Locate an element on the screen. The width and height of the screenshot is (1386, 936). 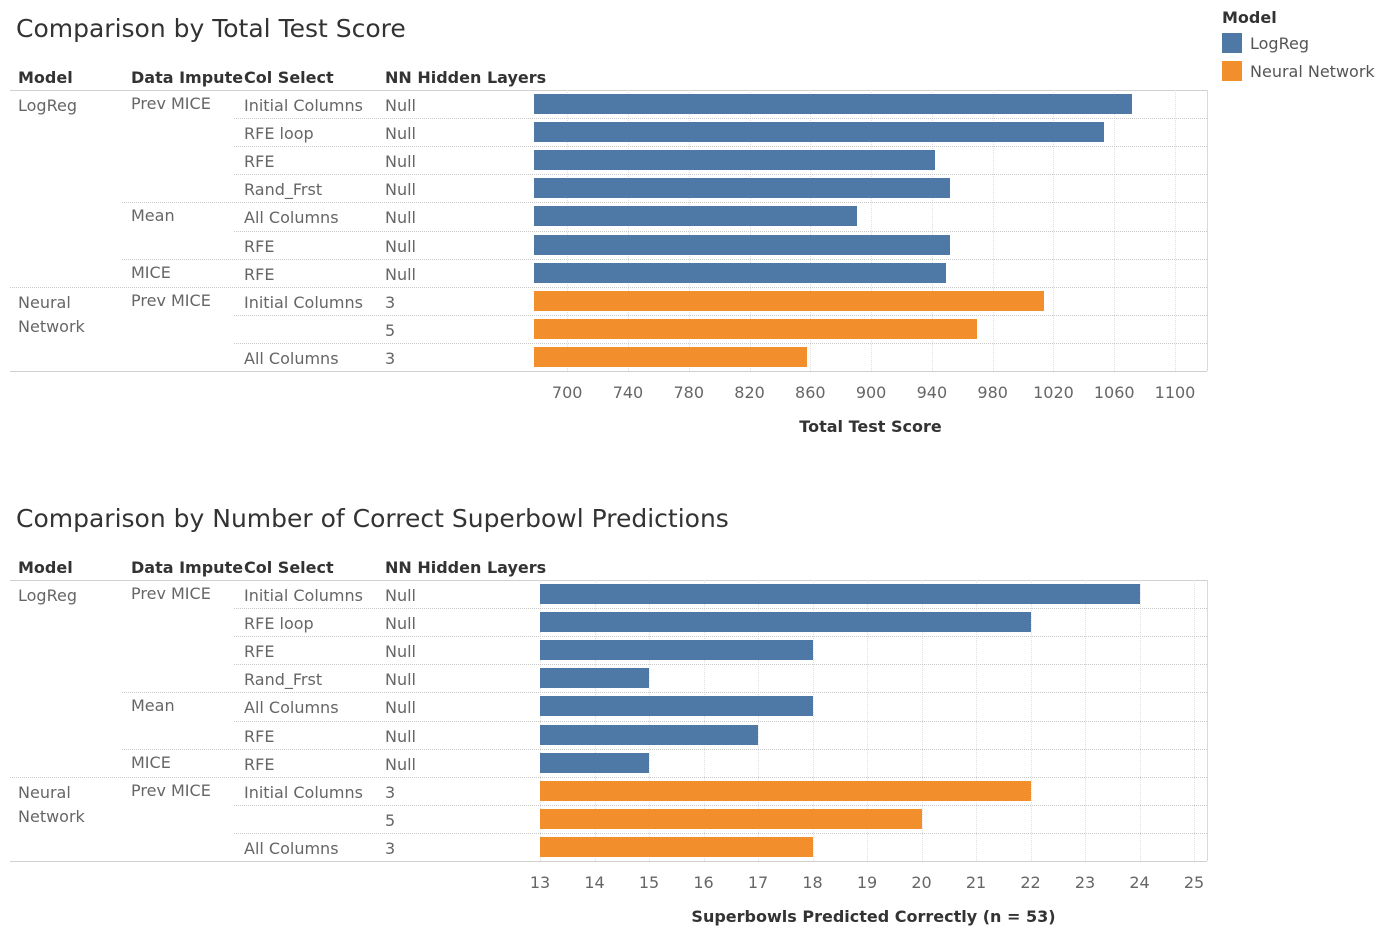
legend-swatch-logreg is located at coordinates (1232, 43).